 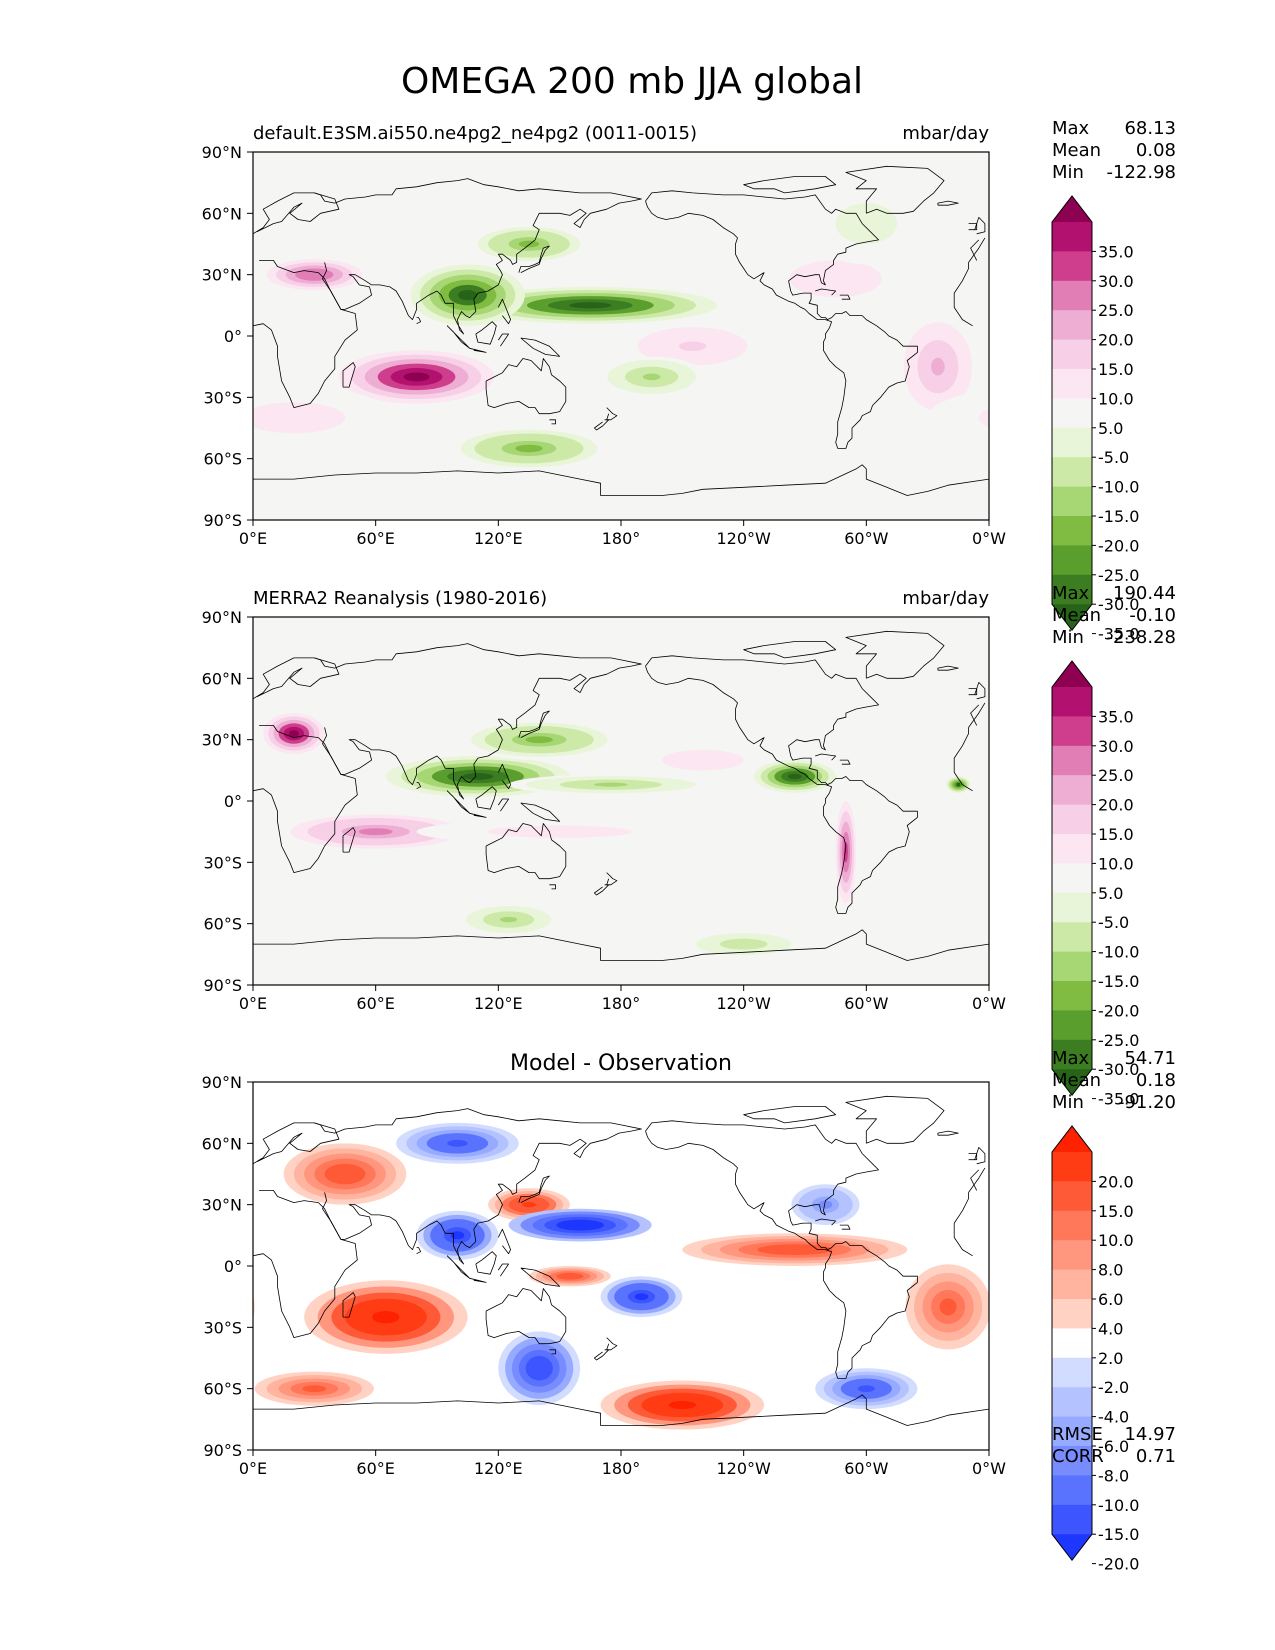 What do you see at coordinates (621, 801) in the screenshot?
I see `map-background` at bounding box center [621, 801].